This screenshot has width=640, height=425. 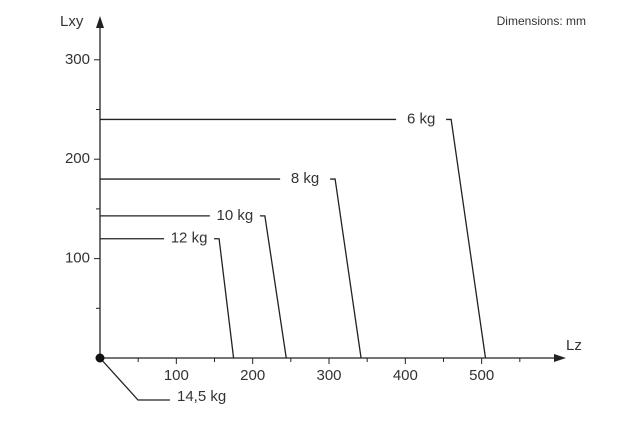 I want to click on y-axis-label: Lxy, so click(x=72, y=21).